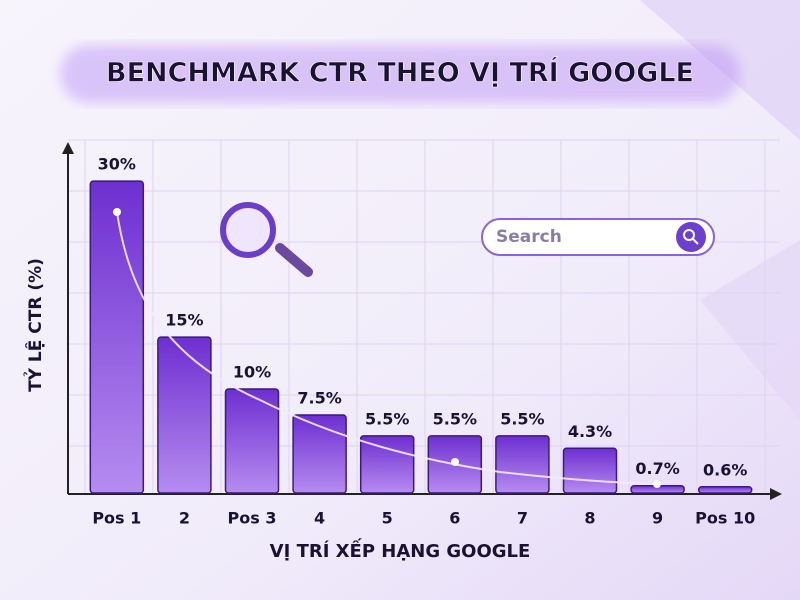 The image size is (800, 600). What do you see at coordinates (319, 398) in the screenshot?
I see `value-label: 7.5%` at bounding box center [319, 398].